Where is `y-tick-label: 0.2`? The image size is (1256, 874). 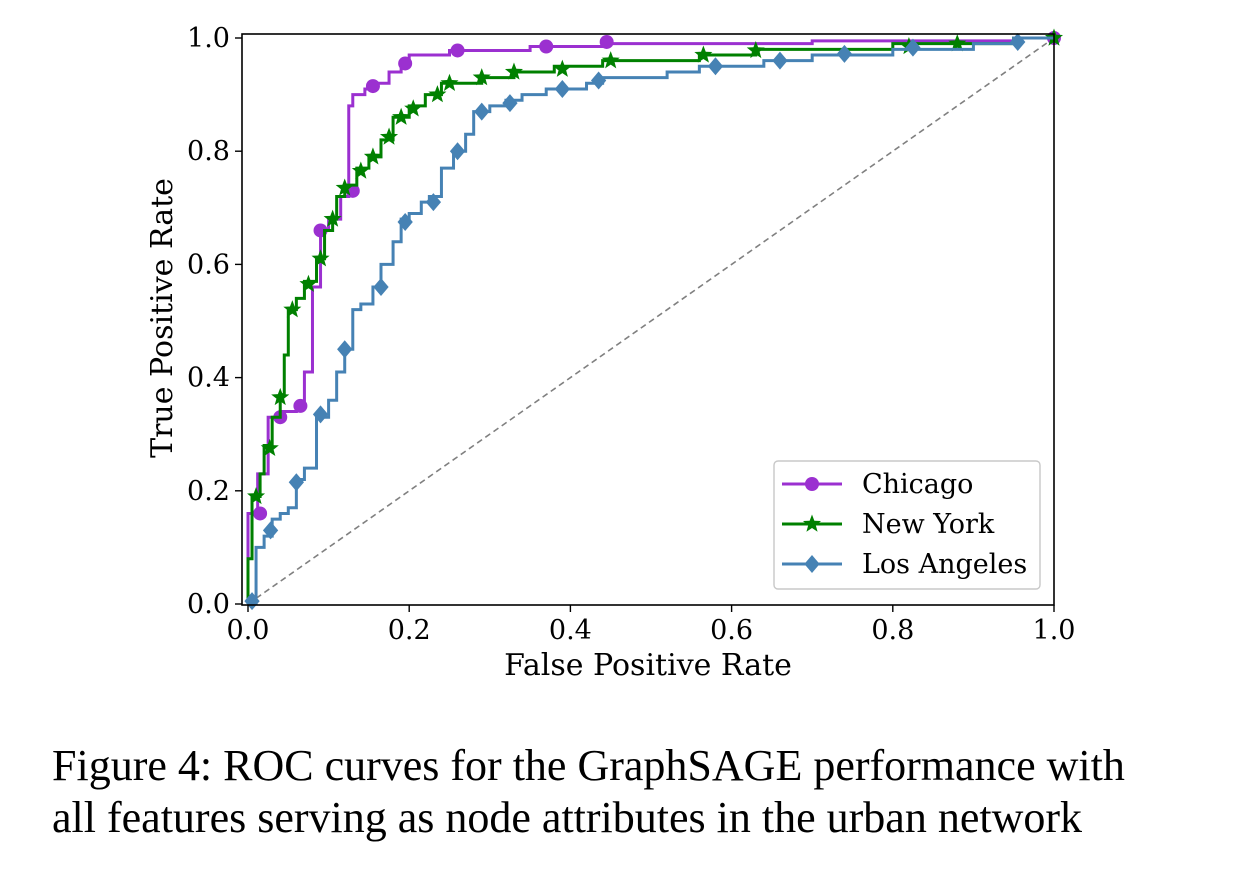
y-tick-label: 0.2 is located at coordinates (208, 491).